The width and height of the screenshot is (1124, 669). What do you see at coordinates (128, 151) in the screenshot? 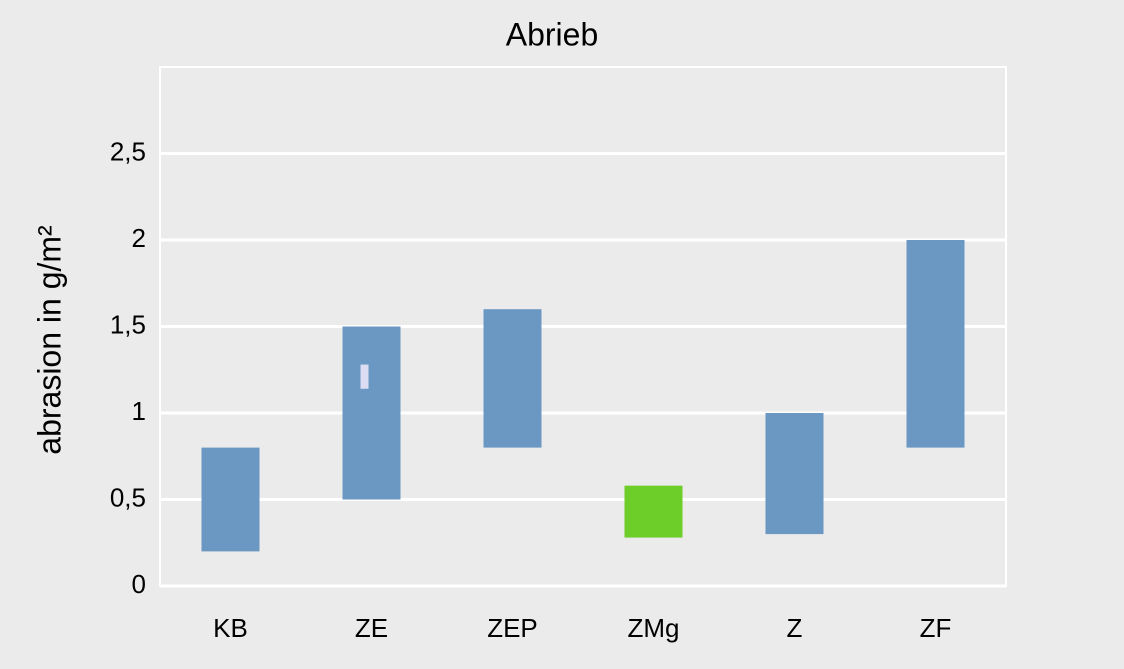
I see `y-tick-label: 2,5` at bounding box center [128, 151].